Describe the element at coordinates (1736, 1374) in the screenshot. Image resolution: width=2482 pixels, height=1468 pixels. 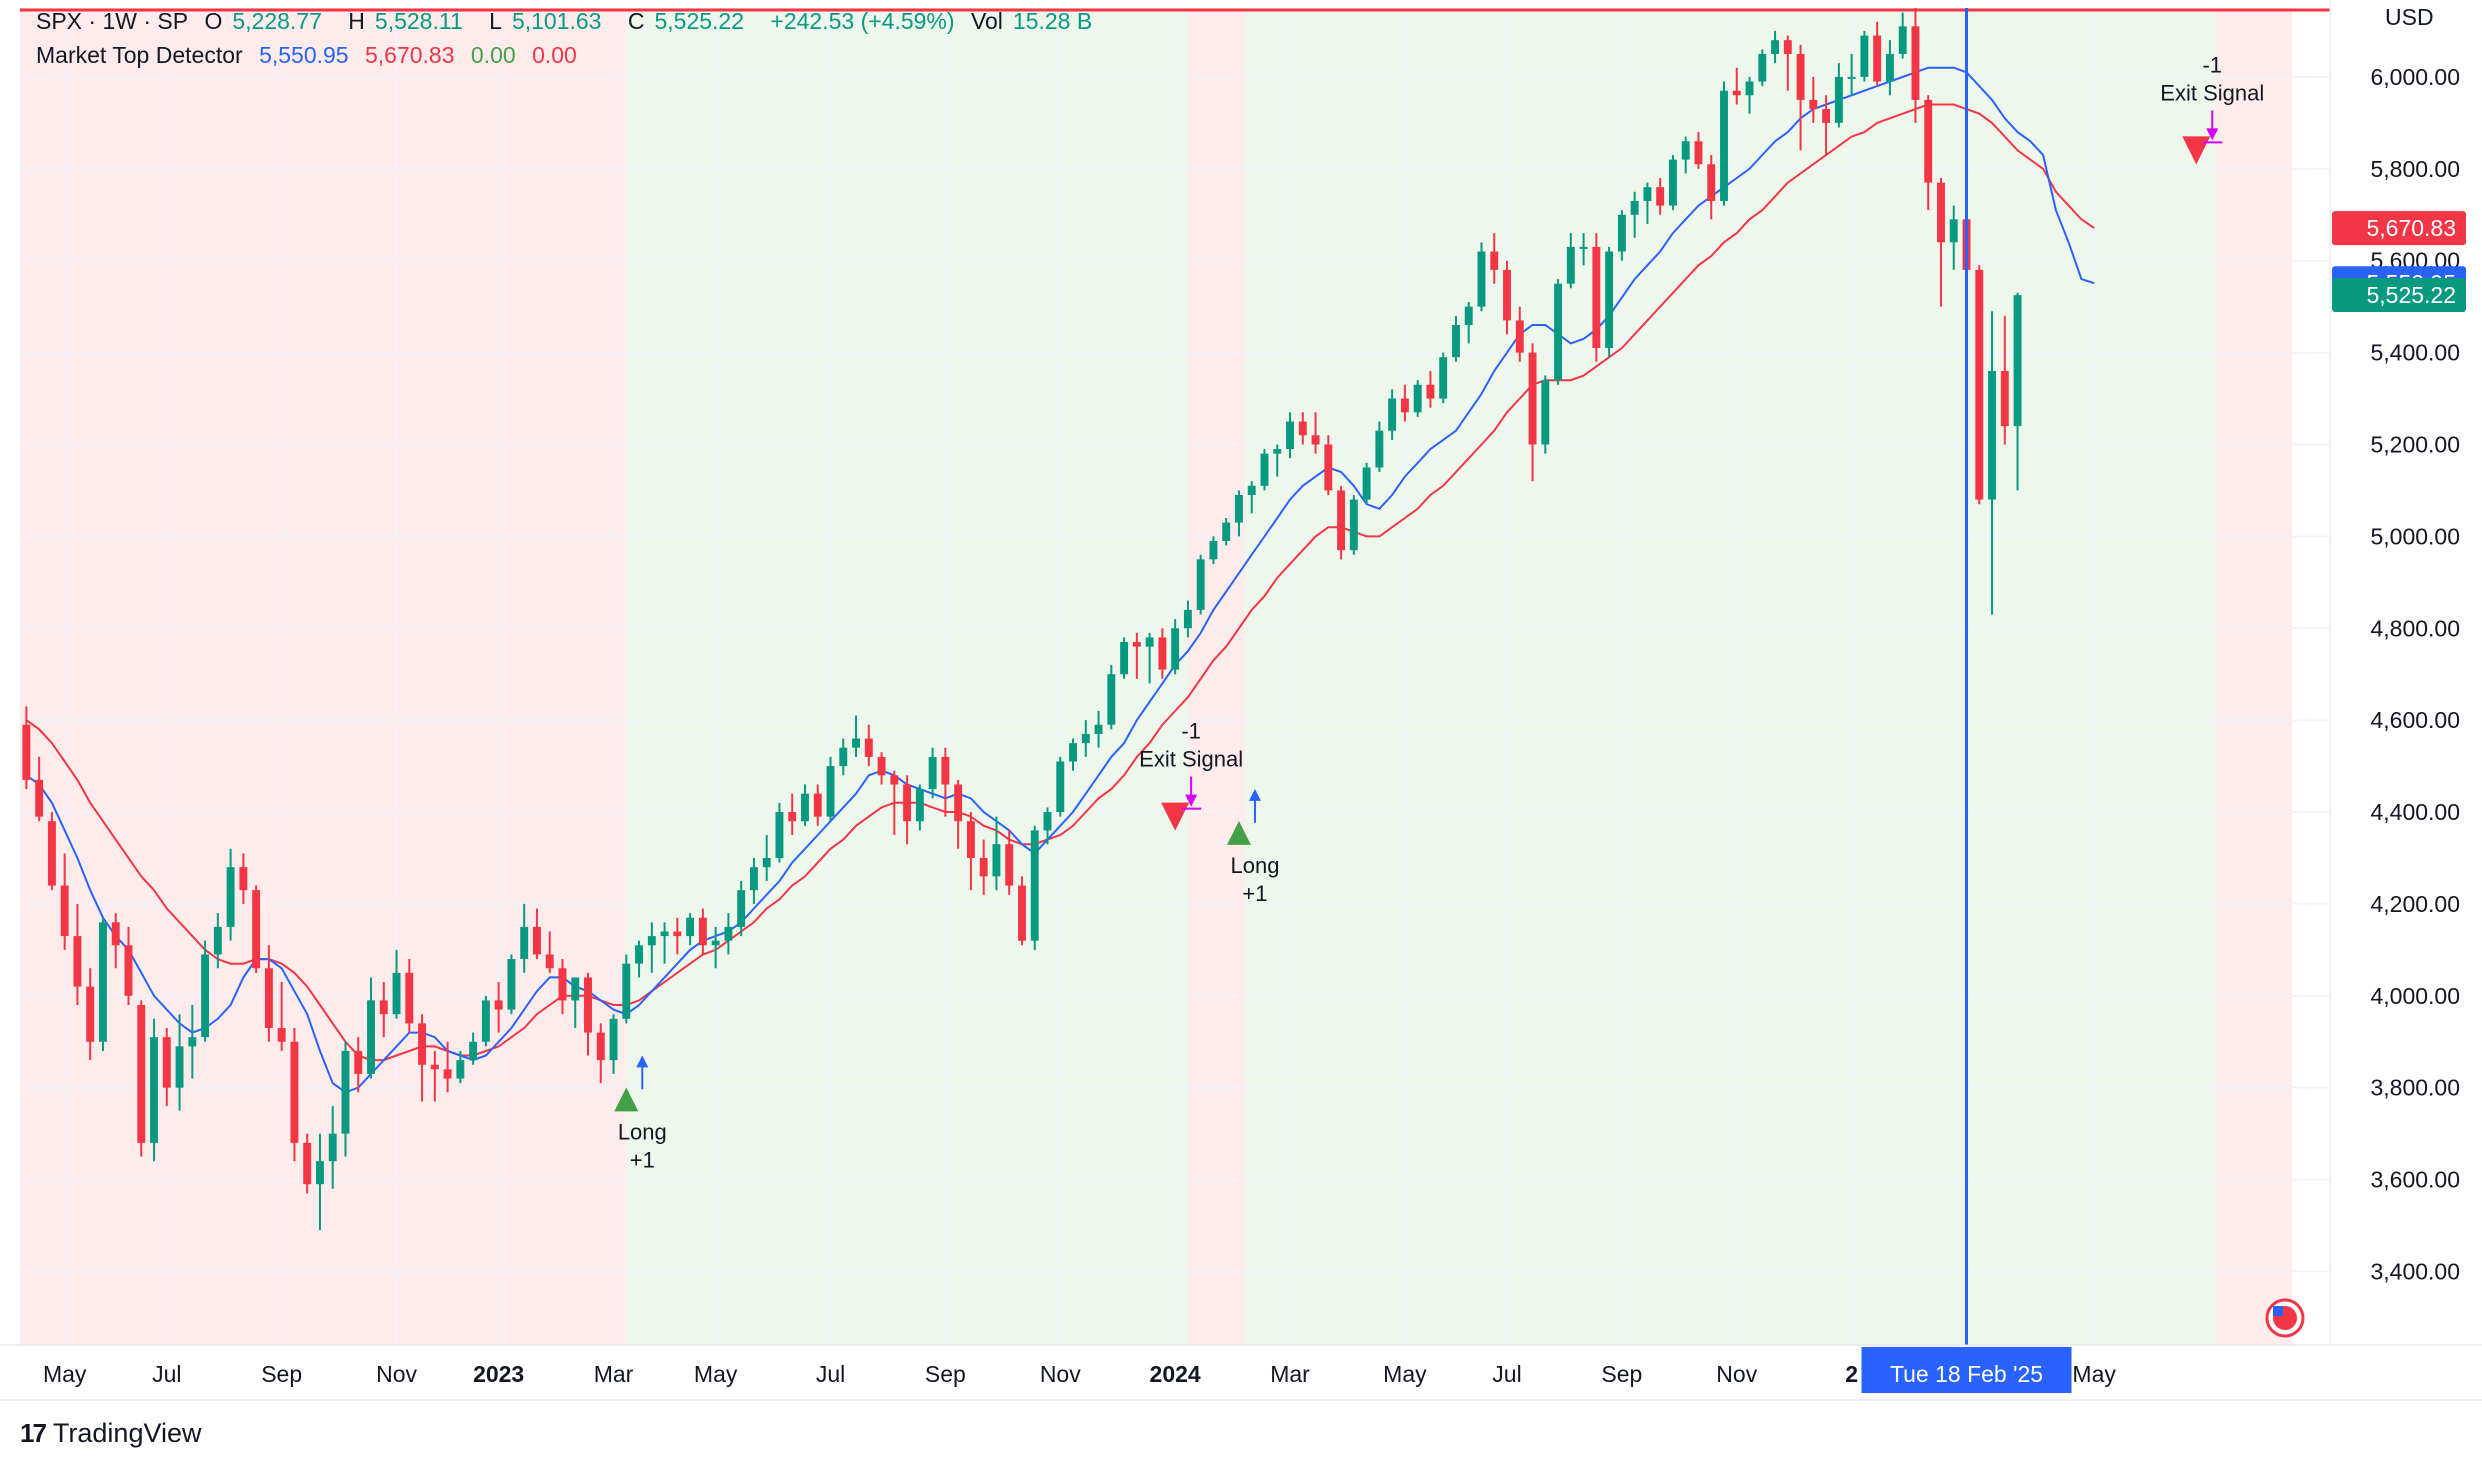
I see `x-tick-label: Nov` at that location.